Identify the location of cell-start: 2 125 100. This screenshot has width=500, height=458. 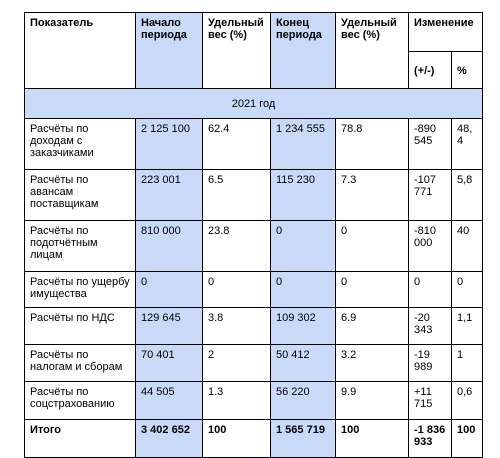
(169, 144).